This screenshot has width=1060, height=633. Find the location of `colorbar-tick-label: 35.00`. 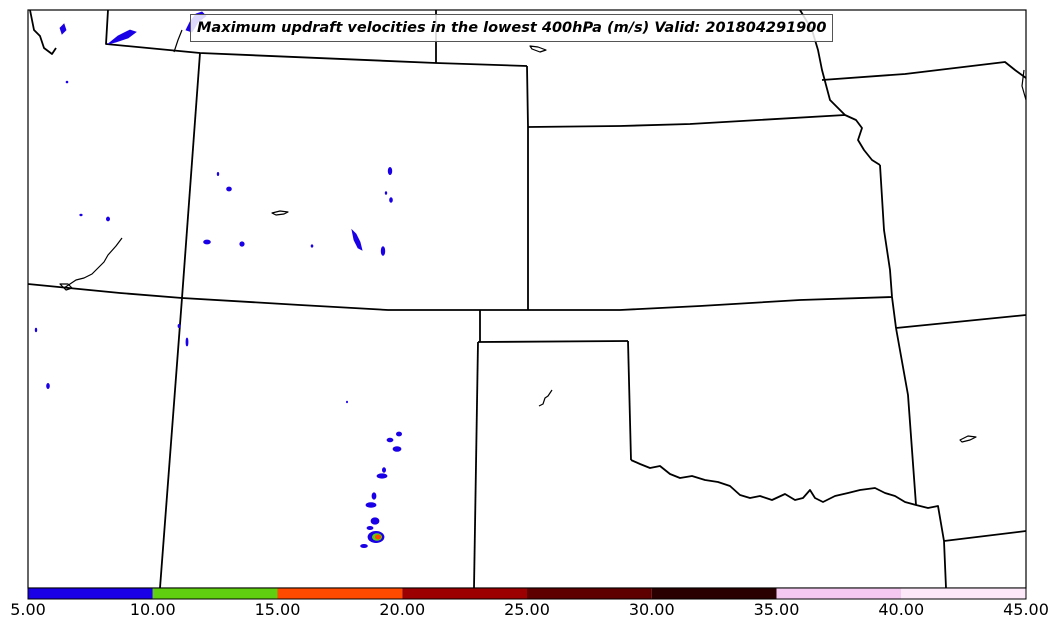

colorbar-tick-label: 35.00 is located at coordinates (776, 609).